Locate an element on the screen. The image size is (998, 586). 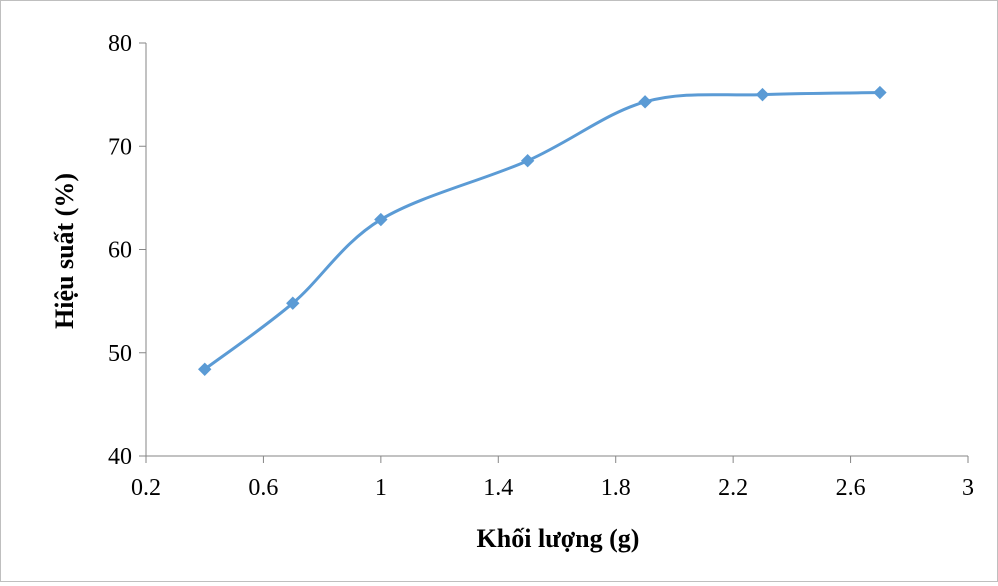
x-tick-label: 1 is located at coordinates (381, 488).